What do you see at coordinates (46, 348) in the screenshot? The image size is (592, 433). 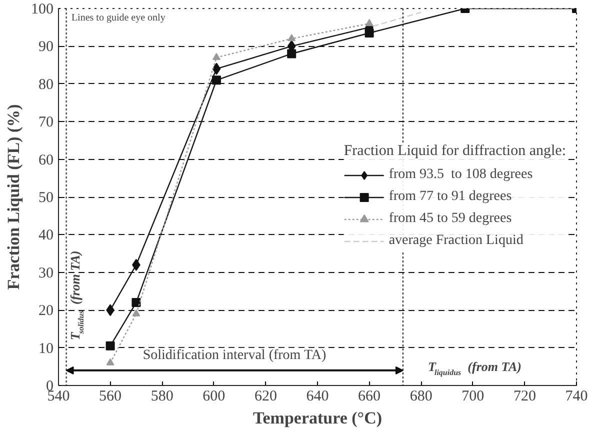 I see `y-tick-label: 10` at bounding box center [46, 348].